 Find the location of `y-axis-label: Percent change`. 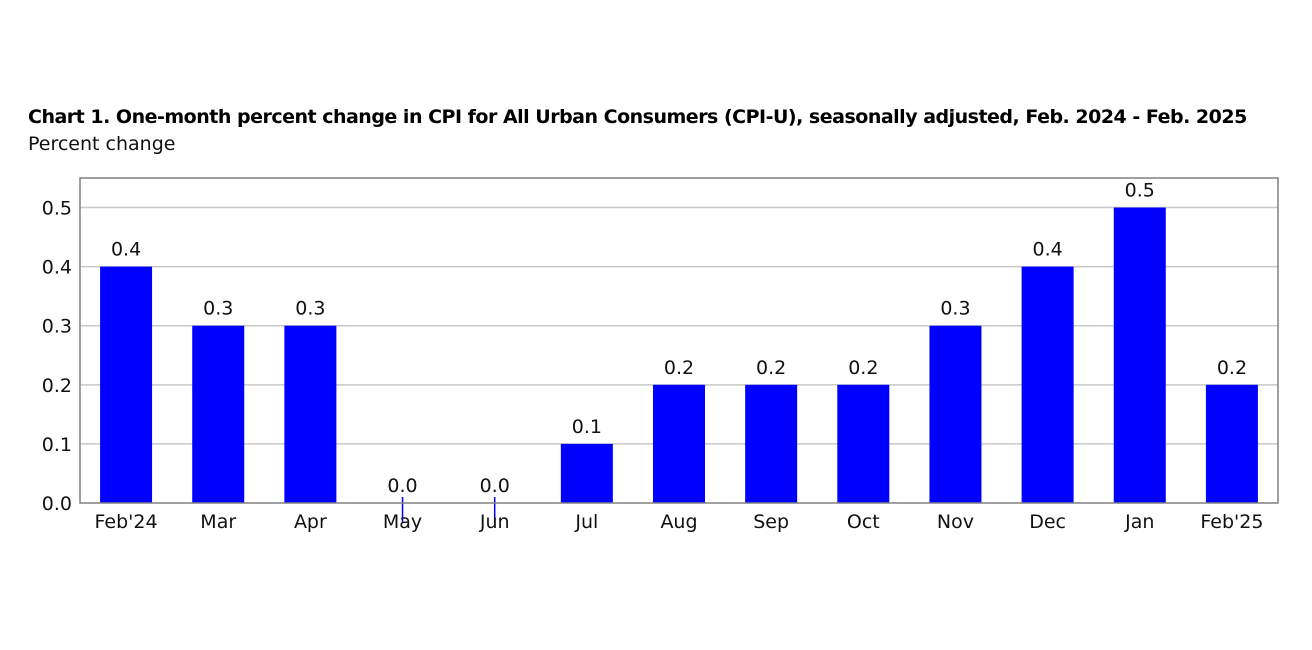

y-axis-label: Percent change is located at coordinates (102, 144).